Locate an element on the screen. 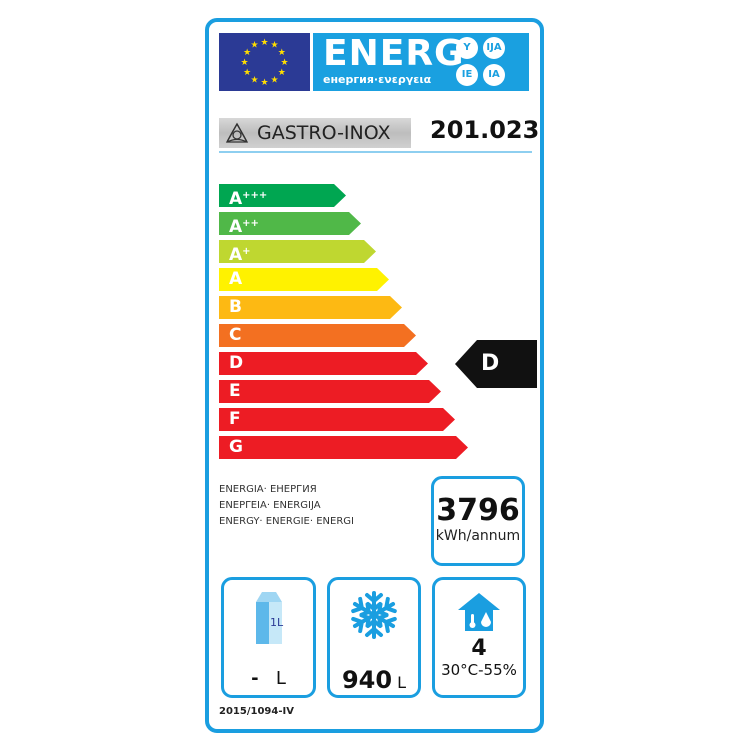 This screenshot has width=750, height=750. frozen-value: 940 is located at coordinates (367, 680).